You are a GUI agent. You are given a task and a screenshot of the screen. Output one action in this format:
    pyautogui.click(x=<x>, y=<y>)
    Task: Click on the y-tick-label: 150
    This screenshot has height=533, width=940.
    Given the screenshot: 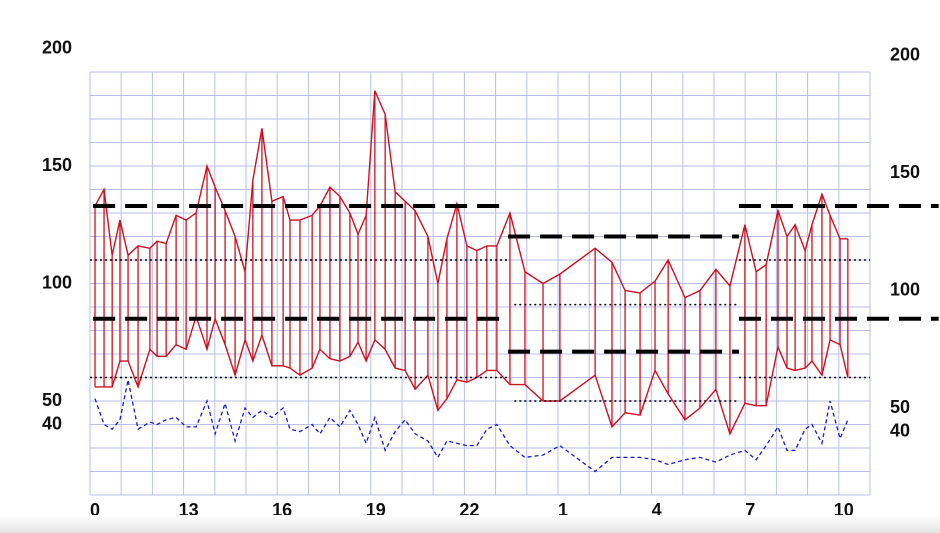 What is the action you would take?
    pyautogui.click(x=57, y=165)
    